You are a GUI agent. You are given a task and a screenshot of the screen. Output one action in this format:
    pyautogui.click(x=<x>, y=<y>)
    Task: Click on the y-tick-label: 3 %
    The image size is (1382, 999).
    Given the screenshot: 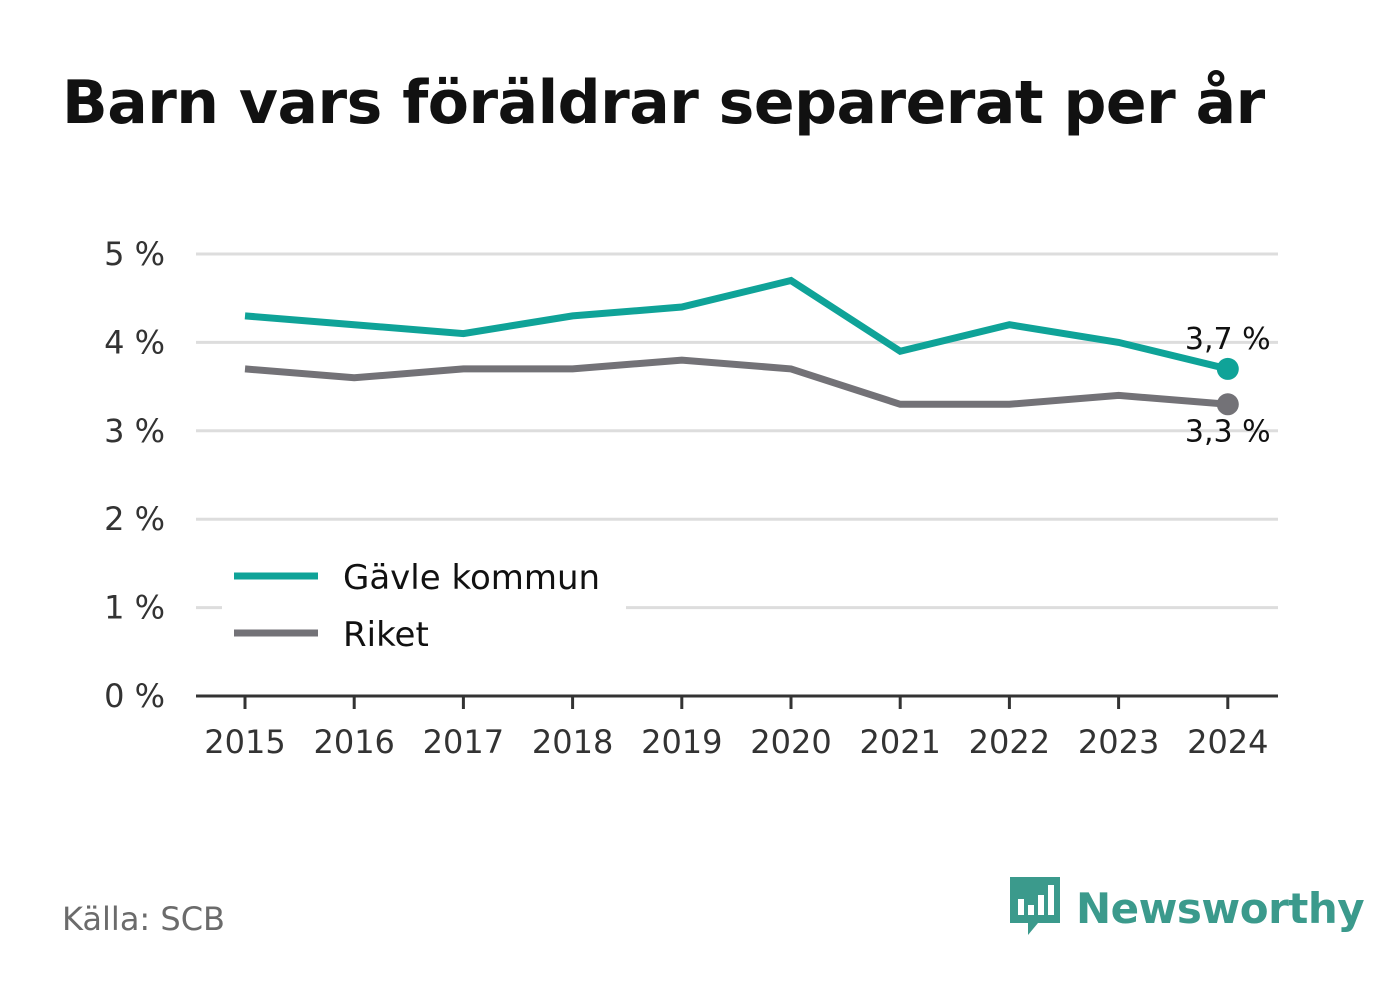 What is the action you would take?
    pyautogui.click(x=134, y=431)
    